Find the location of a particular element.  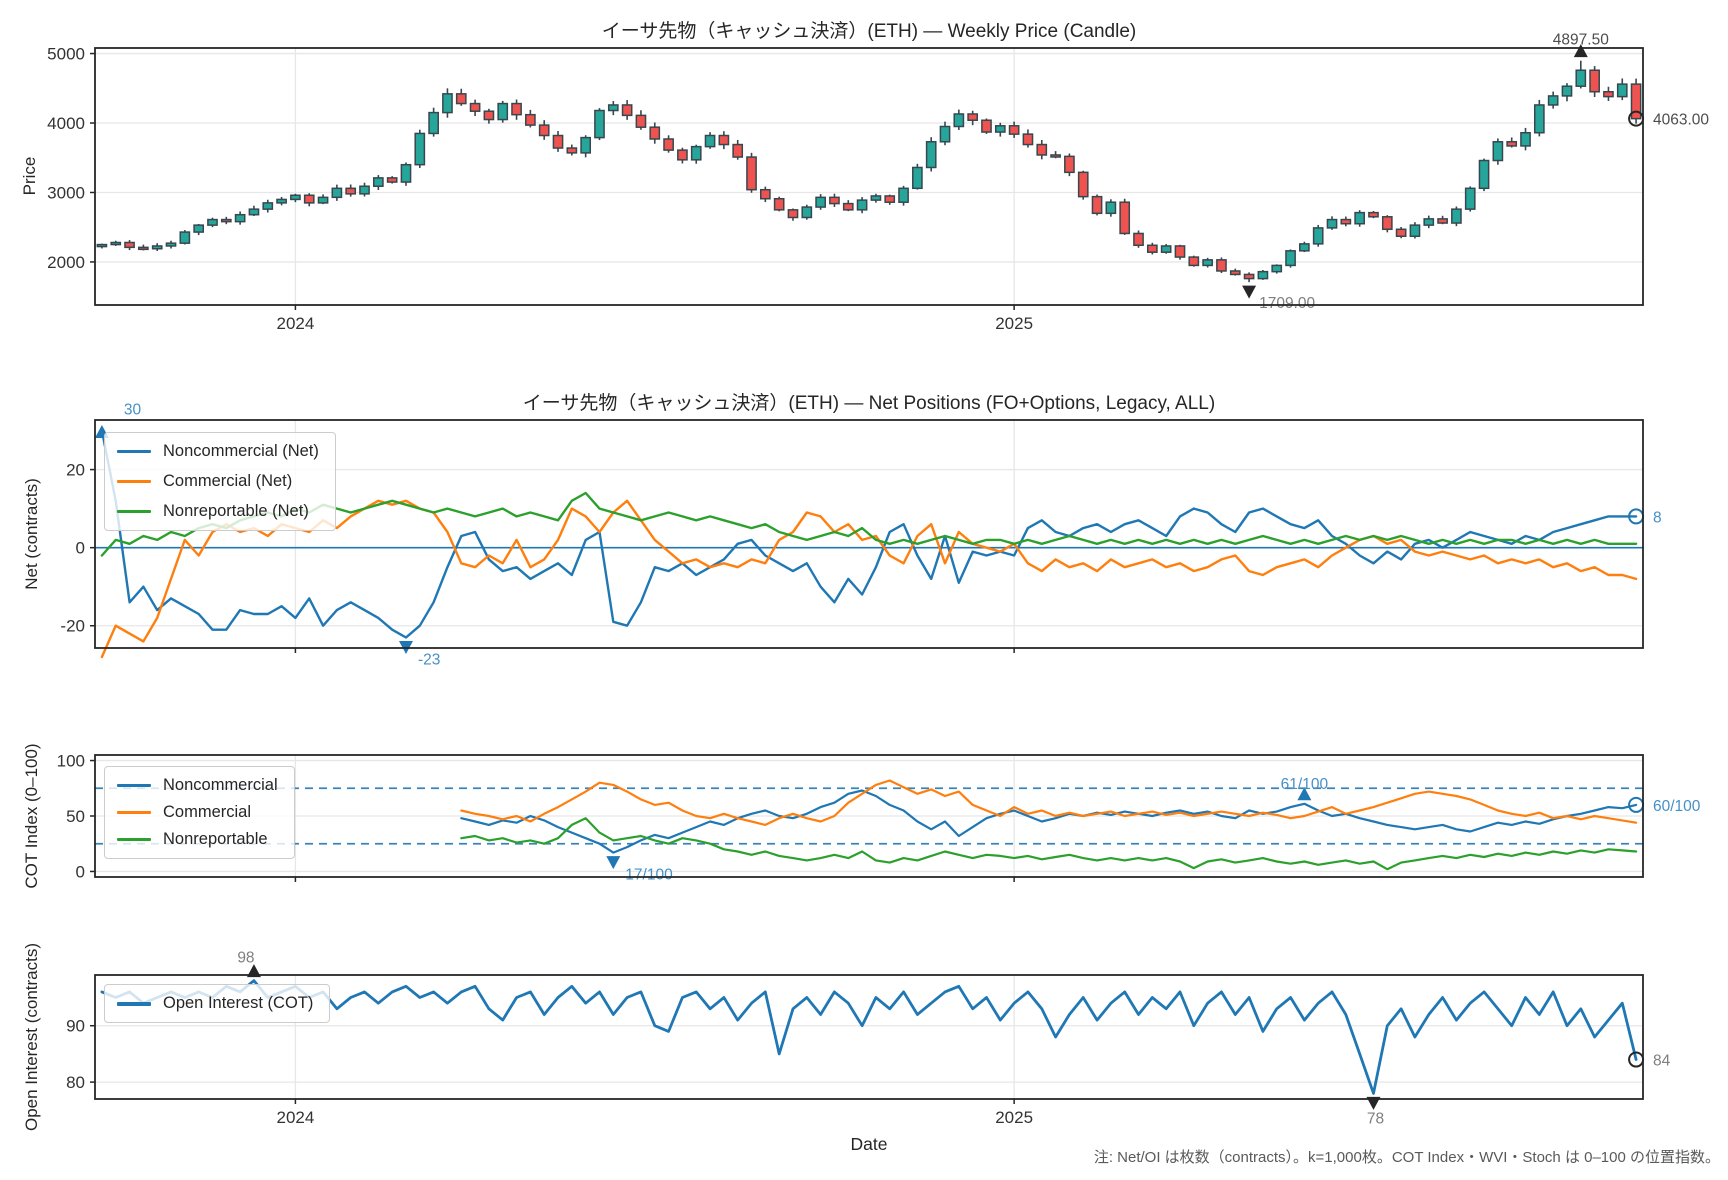

cot-index-y-axis-label: COT Index (0–100) is located at coordinates (31, 816).